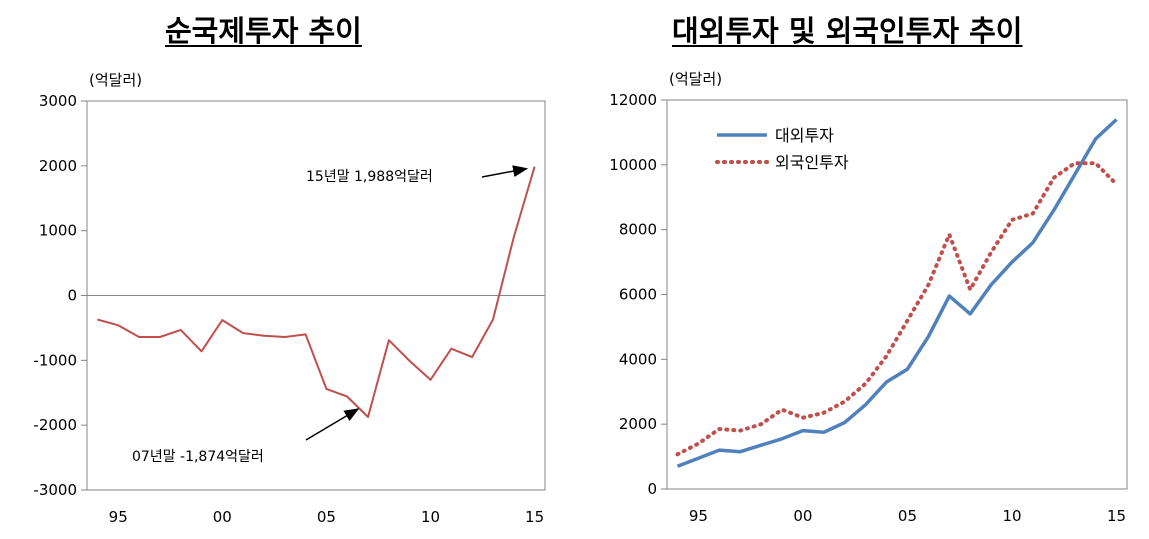 The width and height of the screenshot is (1149, 539). Describe the element at coordinates (58, 231) in the screenshot. I see `y-tick-label: 1000` at that location.